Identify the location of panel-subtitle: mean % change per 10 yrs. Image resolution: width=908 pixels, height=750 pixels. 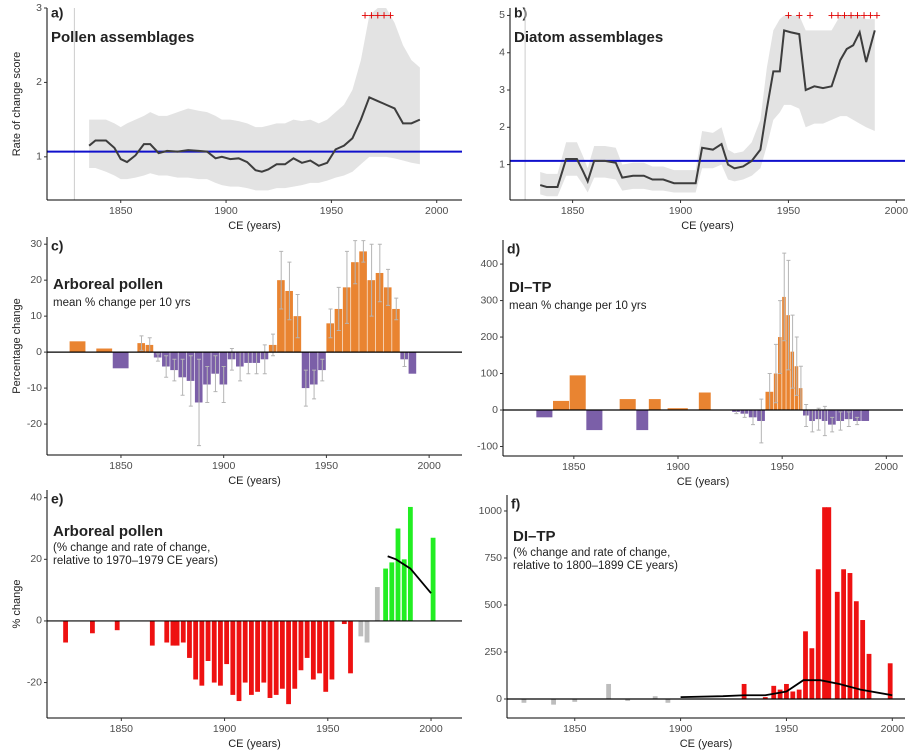
(578, 306).